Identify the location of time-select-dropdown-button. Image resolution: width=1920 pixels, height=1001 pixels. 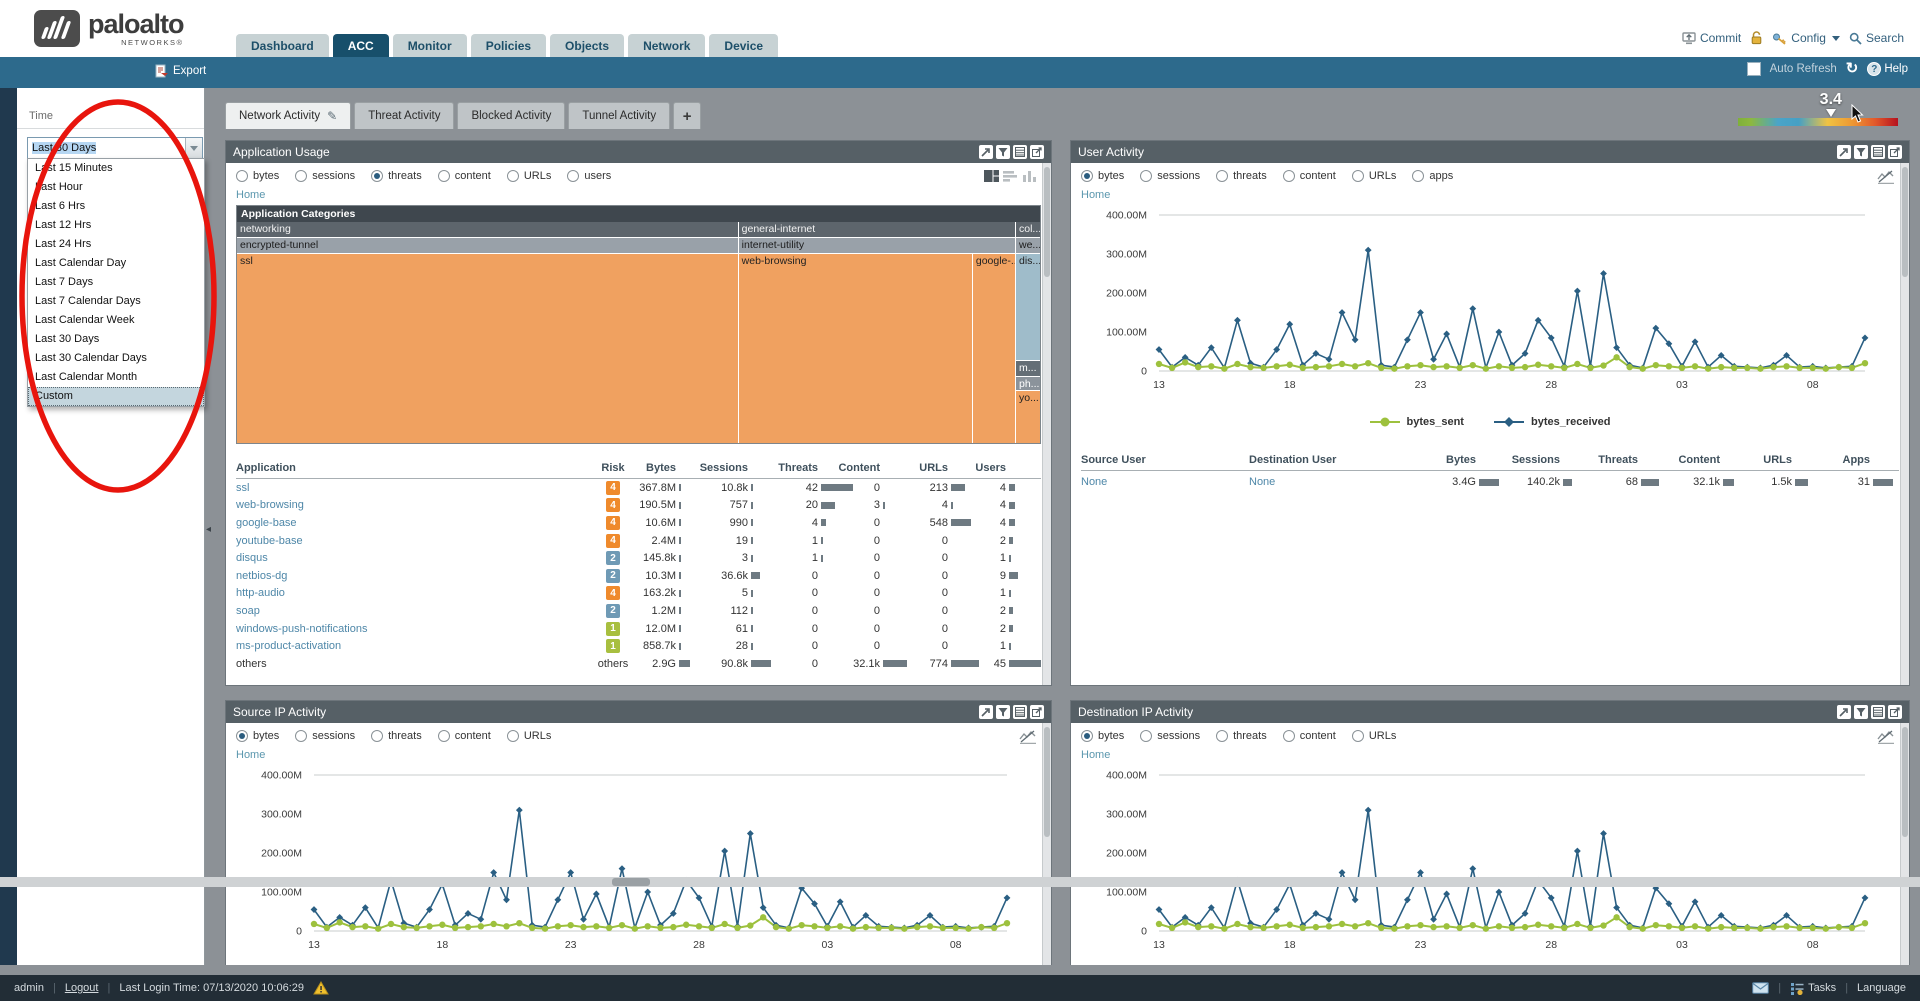
(193, 148).